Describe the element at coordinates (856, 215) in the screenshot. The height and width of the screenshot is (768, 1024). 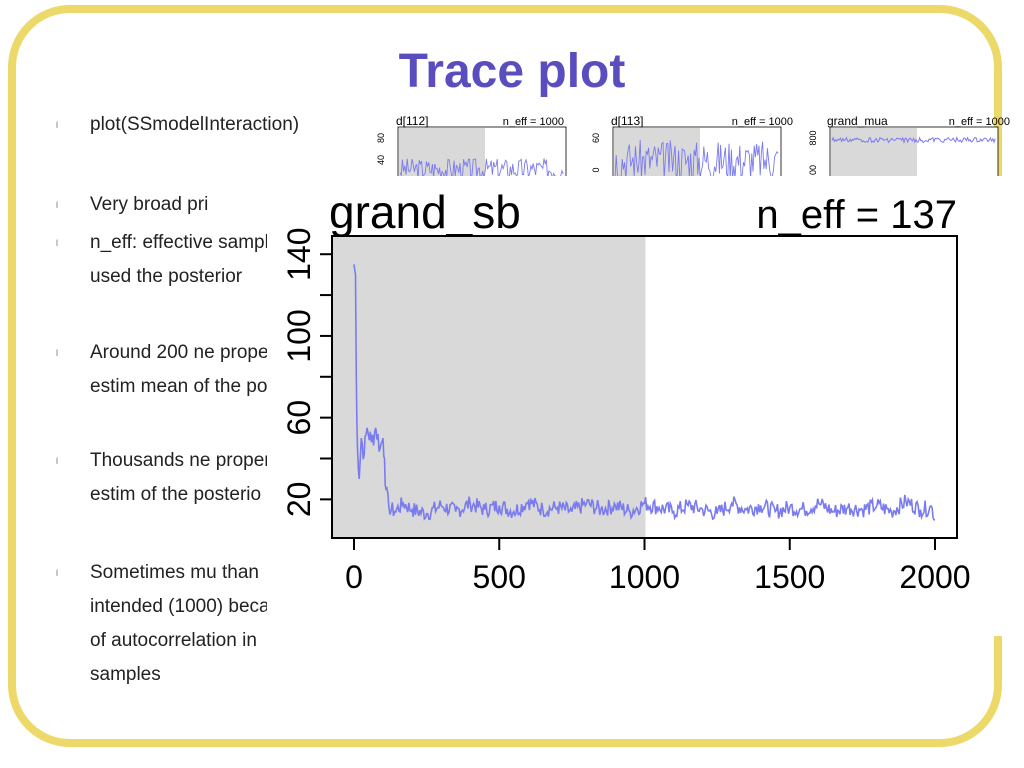
I see `chart-annotation: n_eff = 137` at that location.